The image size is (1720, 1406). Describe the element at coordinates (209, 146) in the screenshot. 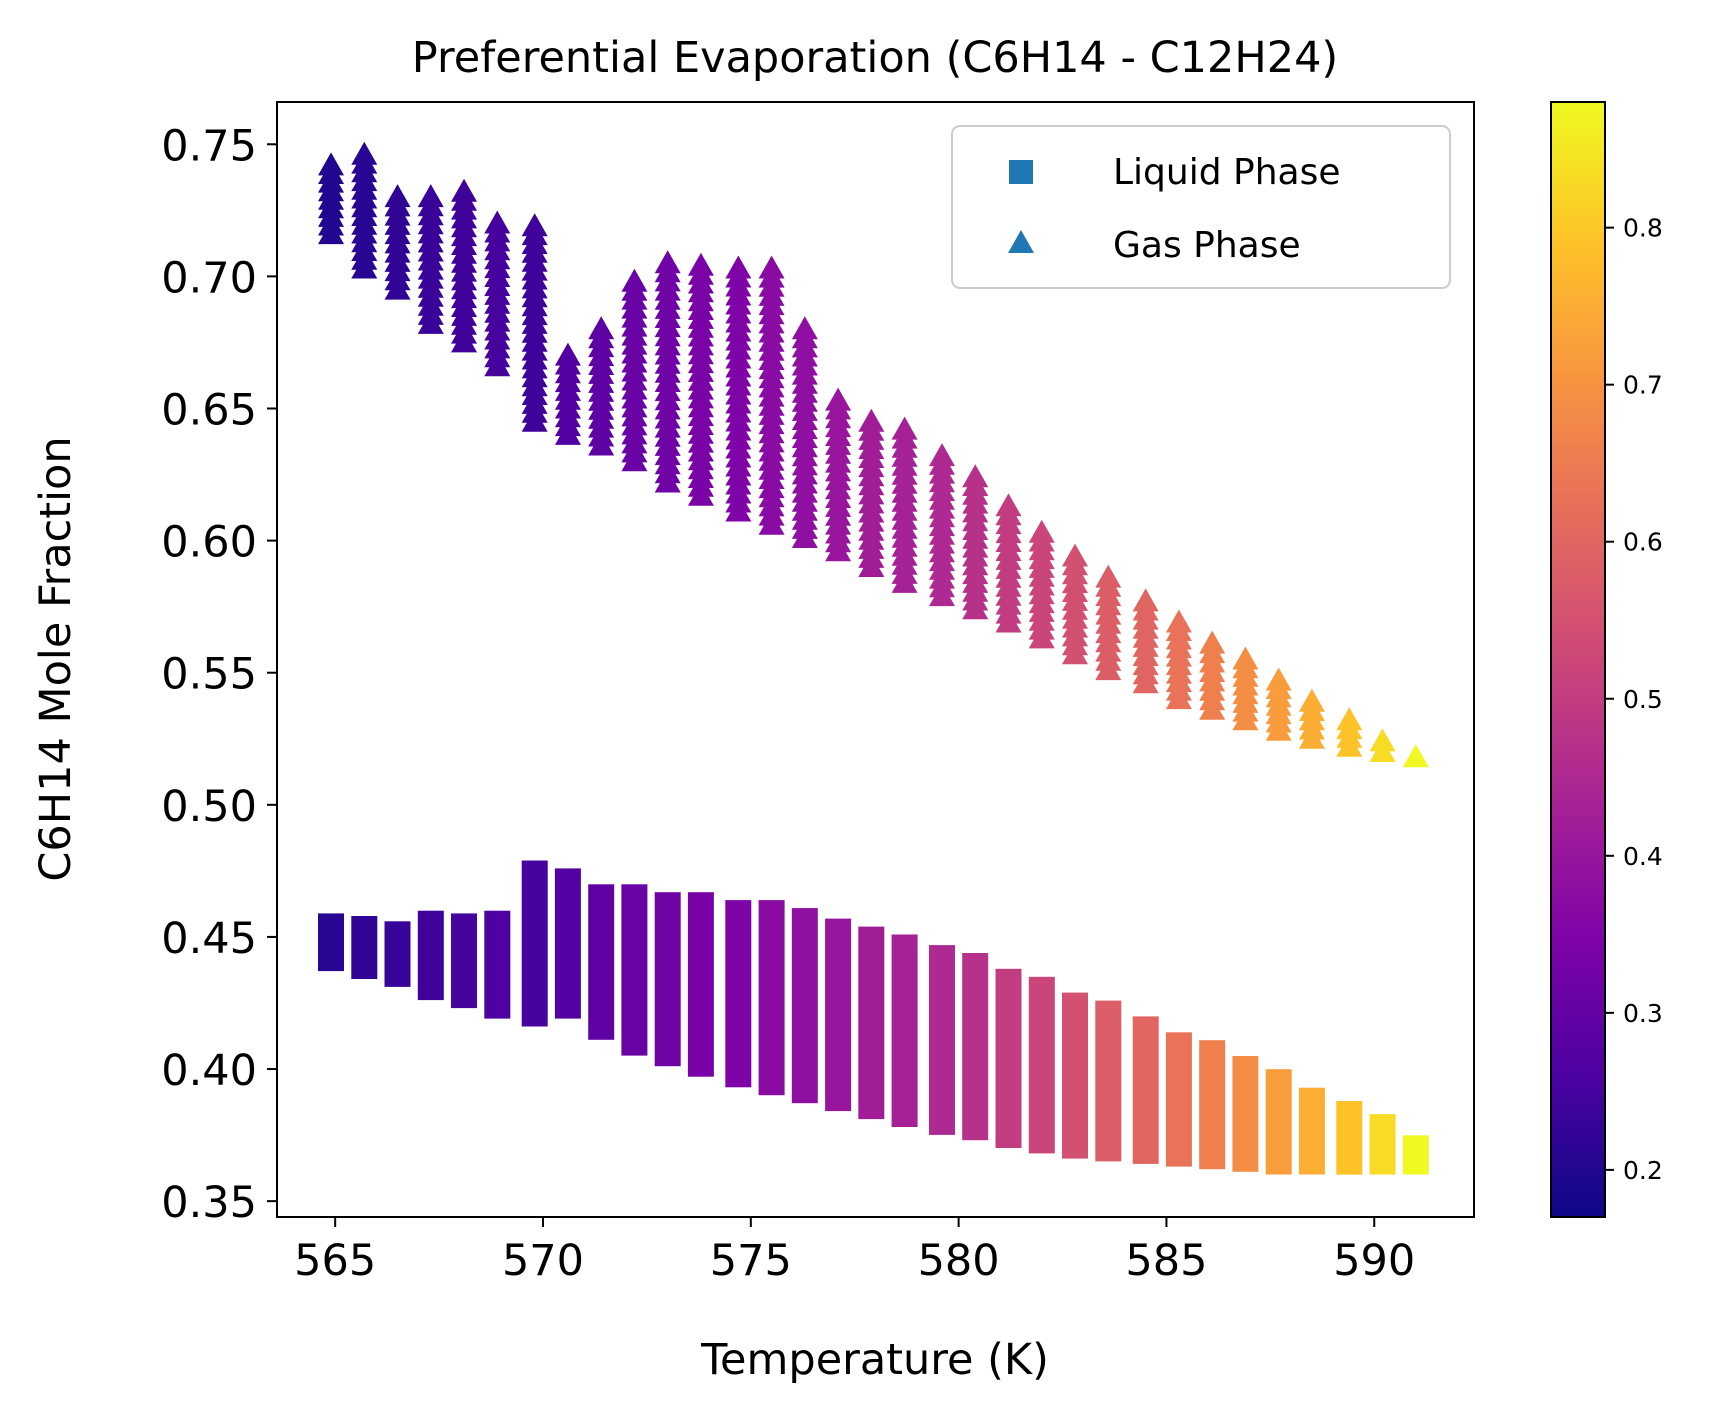

I see `y-tick-label: 0.75` at that location.